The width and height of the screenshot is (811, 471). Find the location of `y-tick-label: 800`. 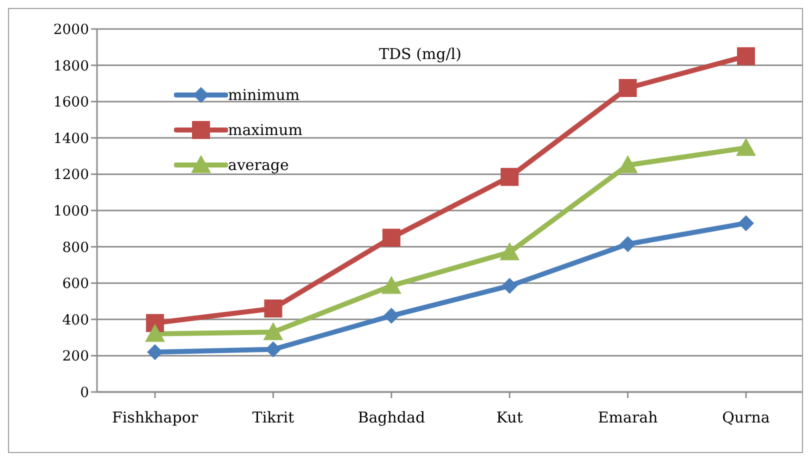

y-tick-label: 800 is located at coordinates (75, 248).